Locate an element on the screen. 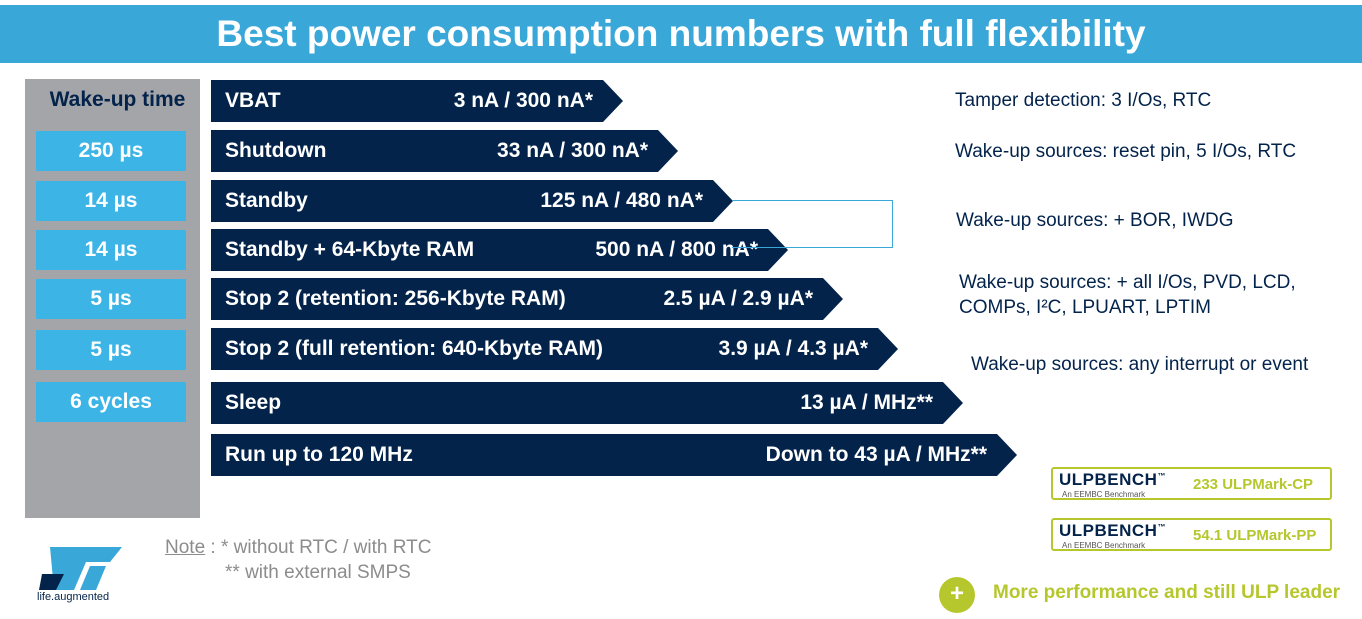  mode-label: Run up to 120 MHz is located at coordinates (319, 454).